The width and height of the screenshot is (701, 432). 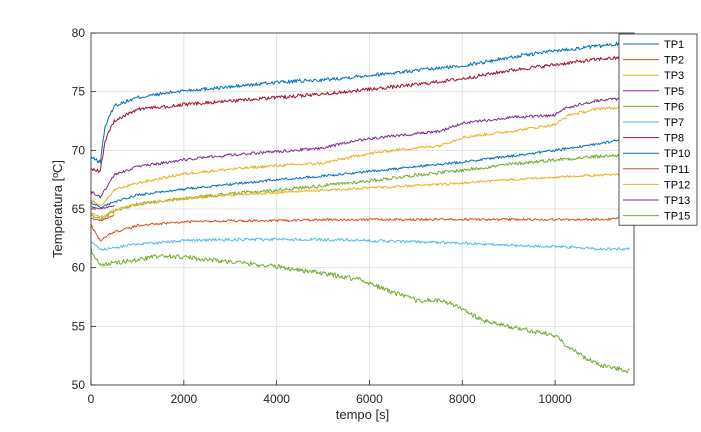 I want to click on legend-entry-tp11: TP11, so click(x=676, y=170).